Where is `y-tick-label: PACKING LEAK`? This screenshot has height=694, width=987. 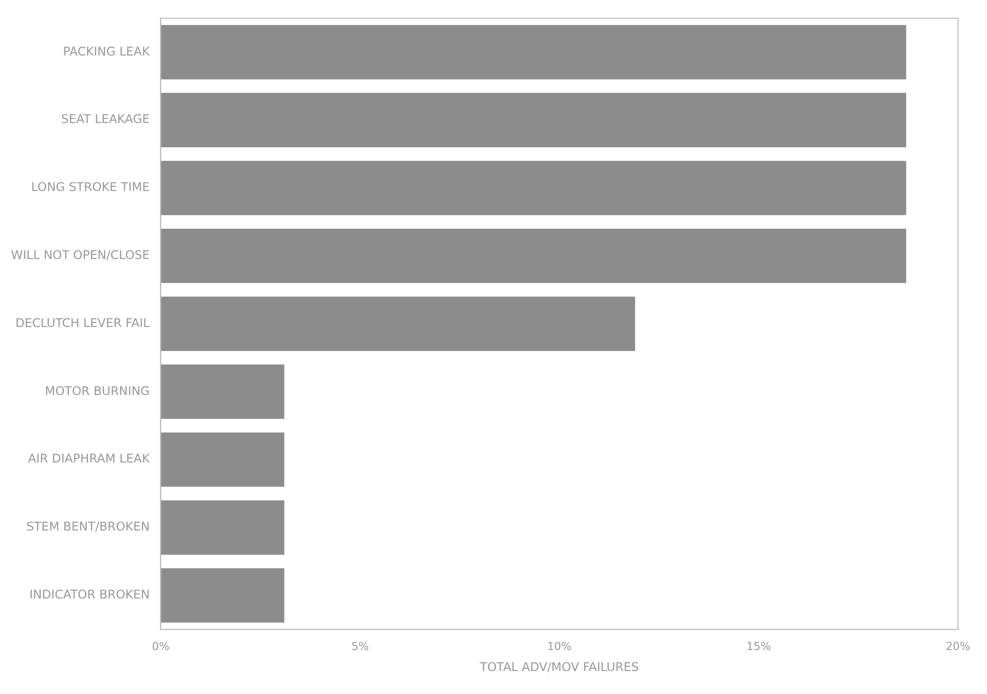
y-tick-label: PACKING LEAK is located at coordinates (107, 51).